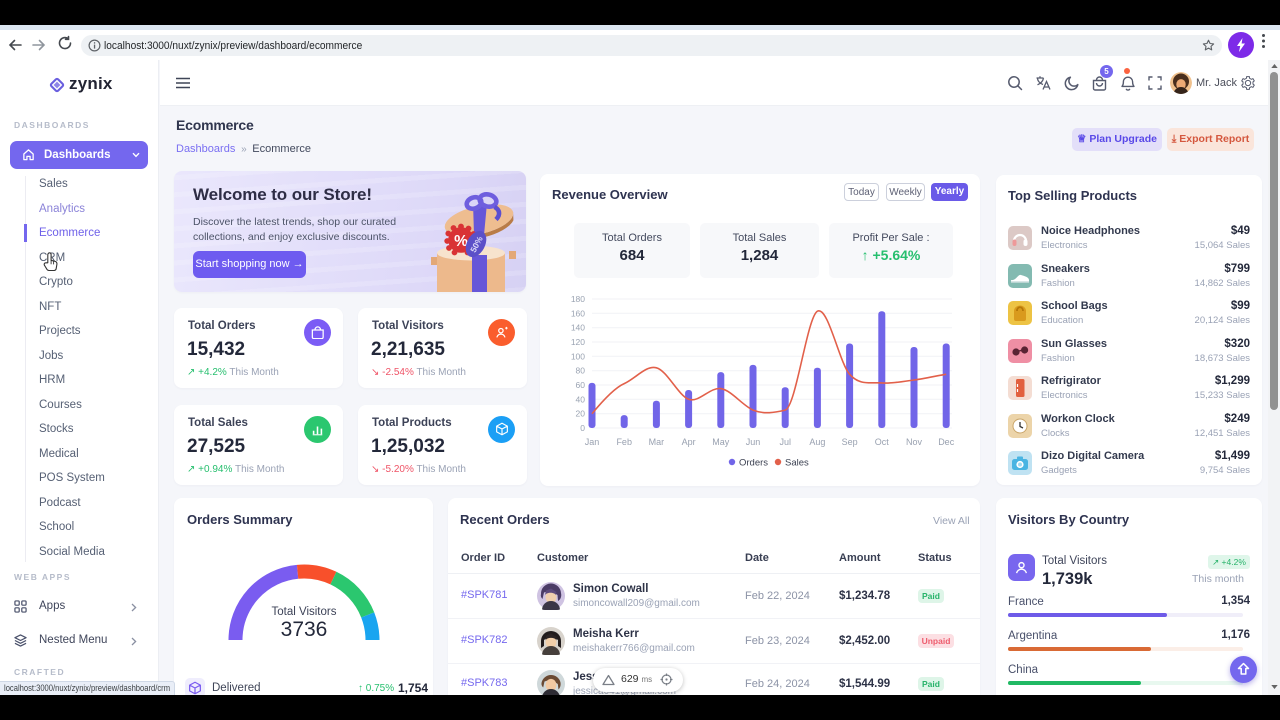  I want to click on svg-text: 0, so click(582, 428).